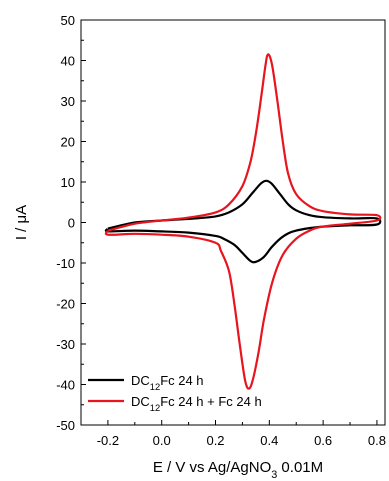 This screenshot has width=389, height=481. Describe the element at coordinates (269, 440) in the screenshot. I see `x-tick-label: 0.4` at that location.